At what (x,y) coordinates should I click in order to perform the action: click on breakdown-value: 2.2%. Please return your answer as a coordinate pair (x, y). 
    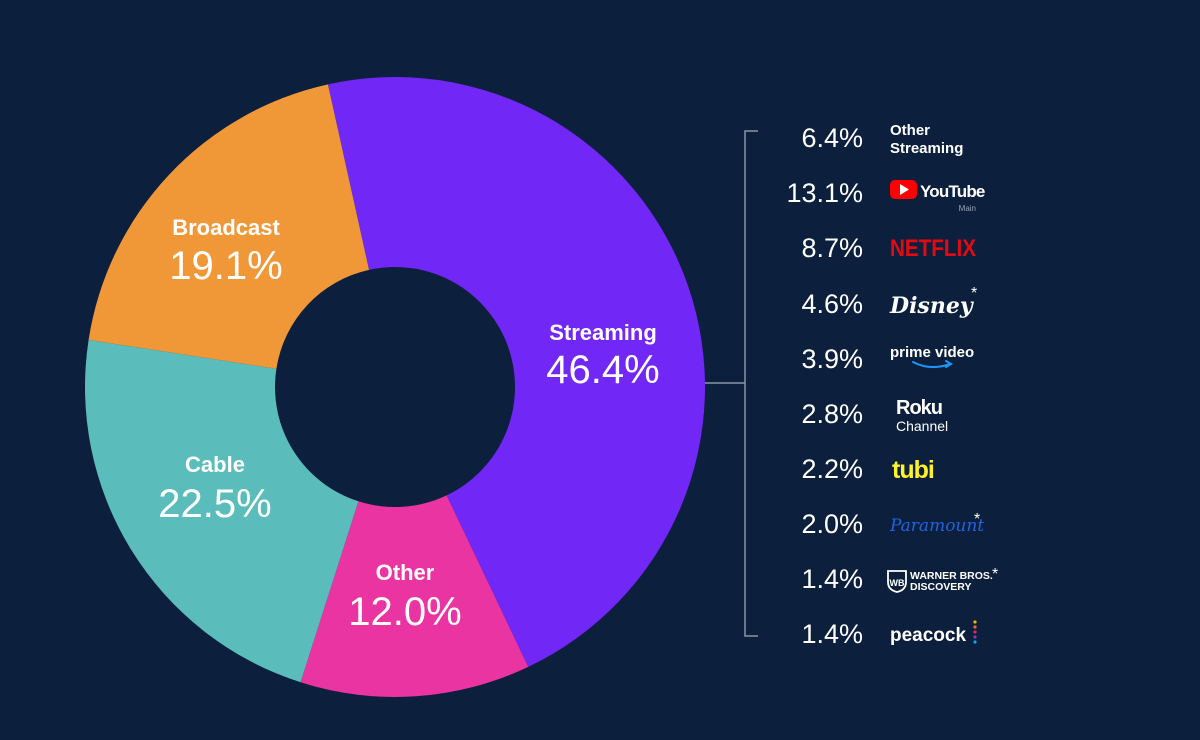
    Looking at the image, I should click on (832, 469).